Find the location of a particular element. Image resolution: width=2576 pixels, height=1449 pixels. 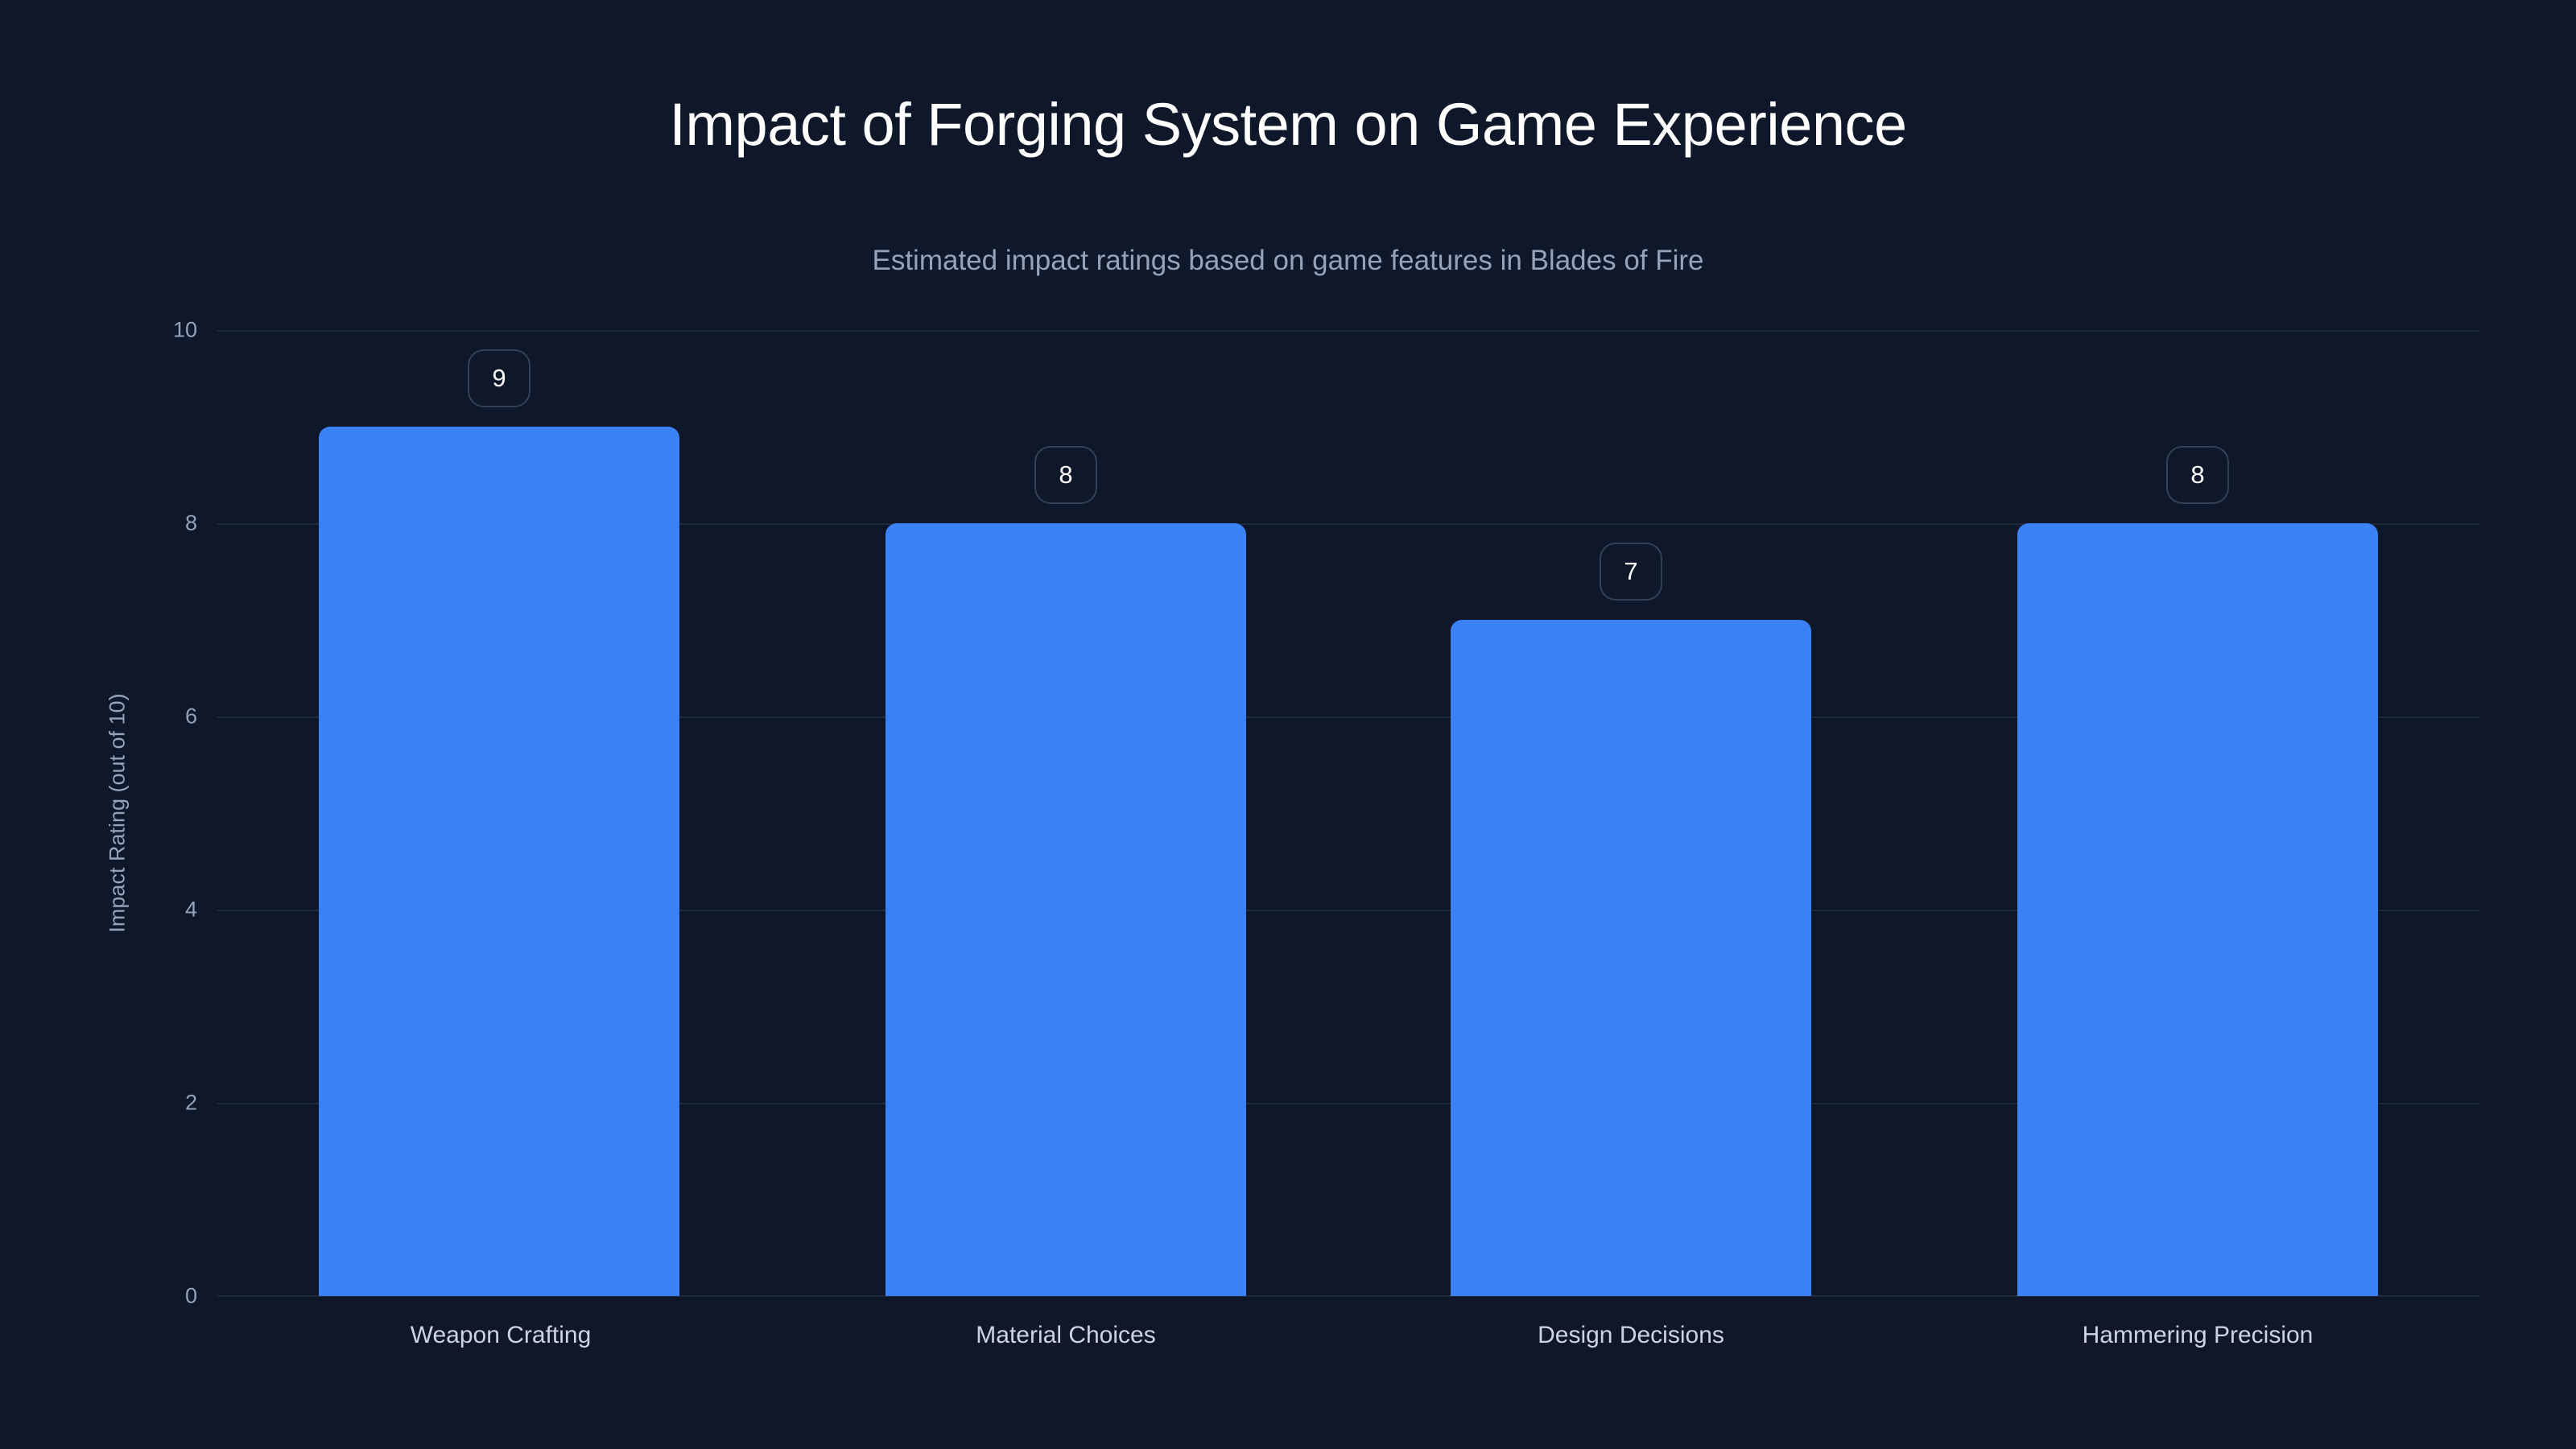

bar-weapon-crafting is located at coordinates (499, 861).